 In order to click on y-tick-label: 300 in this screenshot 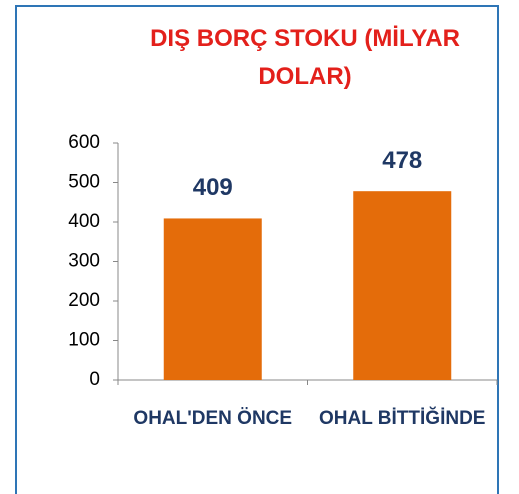, I will do `click(84, 261)`.